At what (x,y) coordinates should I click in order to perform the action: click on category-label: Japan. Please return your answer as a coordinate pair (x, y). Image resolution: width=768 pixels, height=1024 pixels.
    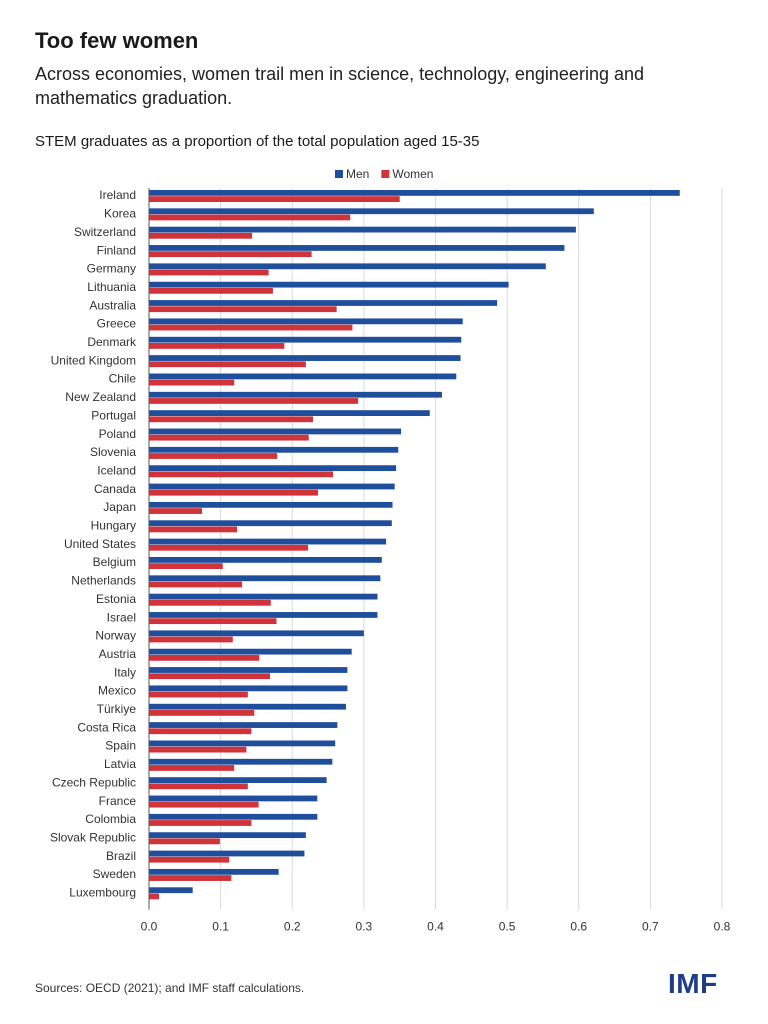
    Looking at the image, I should click on (119, 507).